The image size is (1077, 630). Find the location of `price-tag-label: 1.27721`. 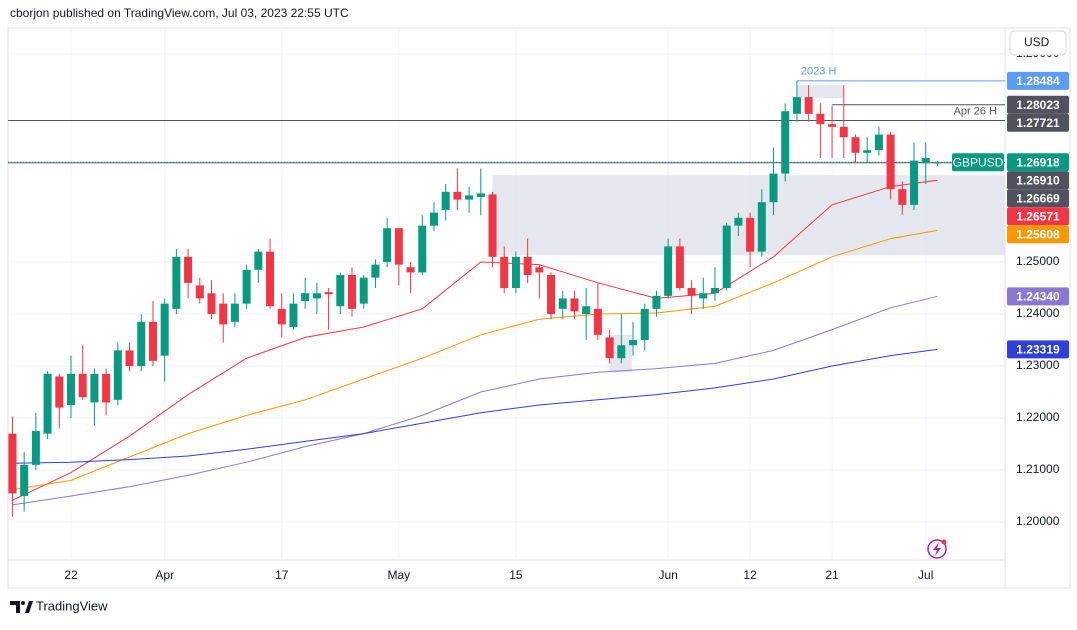

price-tag-label: 1.27721 is located at coordinates (1038, 123).